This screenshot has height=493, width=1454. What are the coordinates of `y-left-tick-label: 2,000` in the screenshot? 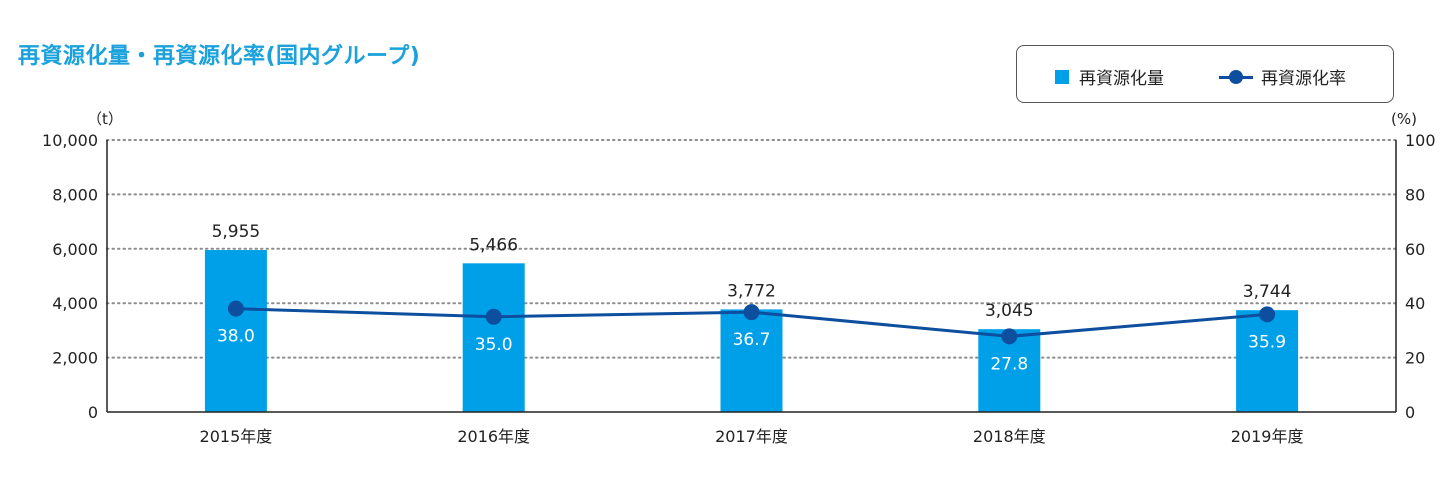 It's located at (75, 358).